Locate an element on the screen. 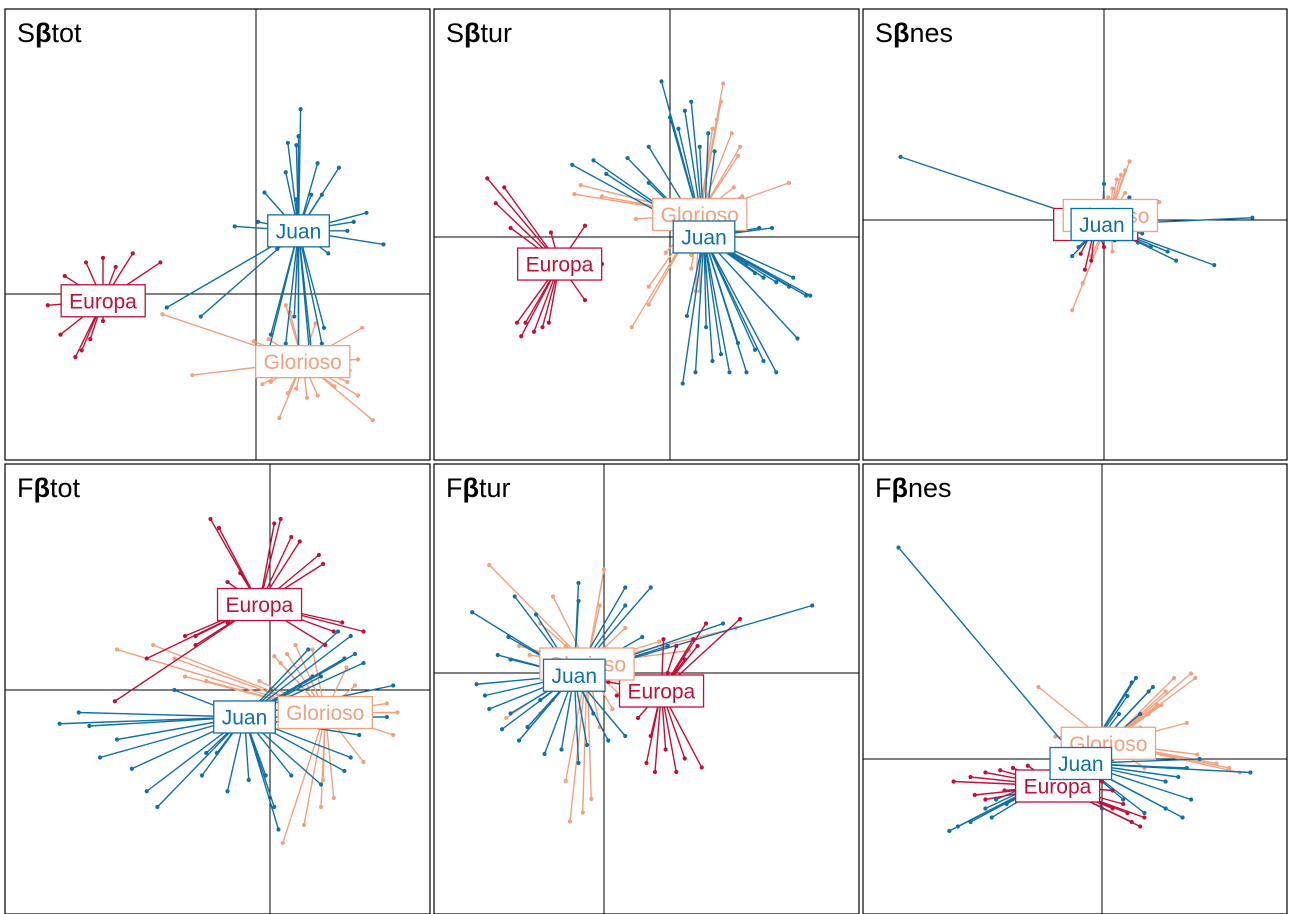 The height and width of the screenshot is (914, 1290). group-label-text: Juan is located at coordinates (245, 718).